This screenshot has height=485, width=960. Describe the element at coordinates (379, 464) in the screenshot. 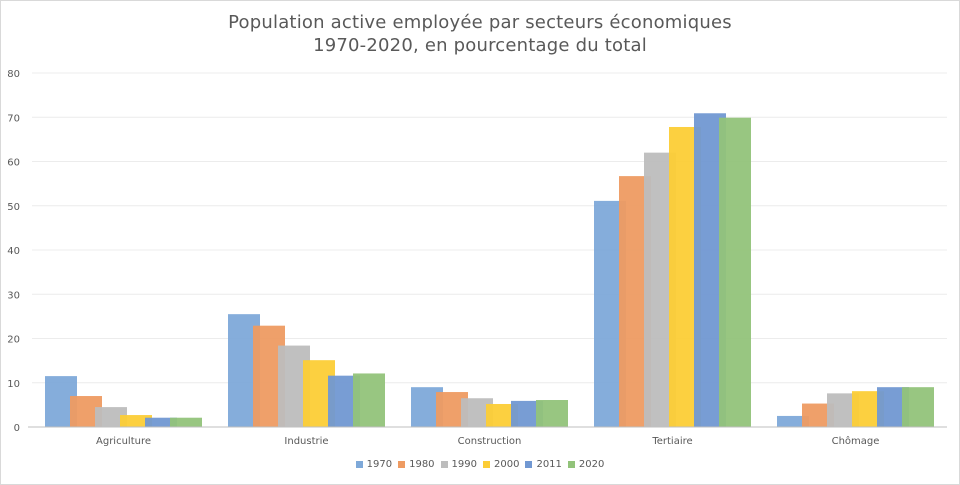

I see `legend-label: 1970` at that location.